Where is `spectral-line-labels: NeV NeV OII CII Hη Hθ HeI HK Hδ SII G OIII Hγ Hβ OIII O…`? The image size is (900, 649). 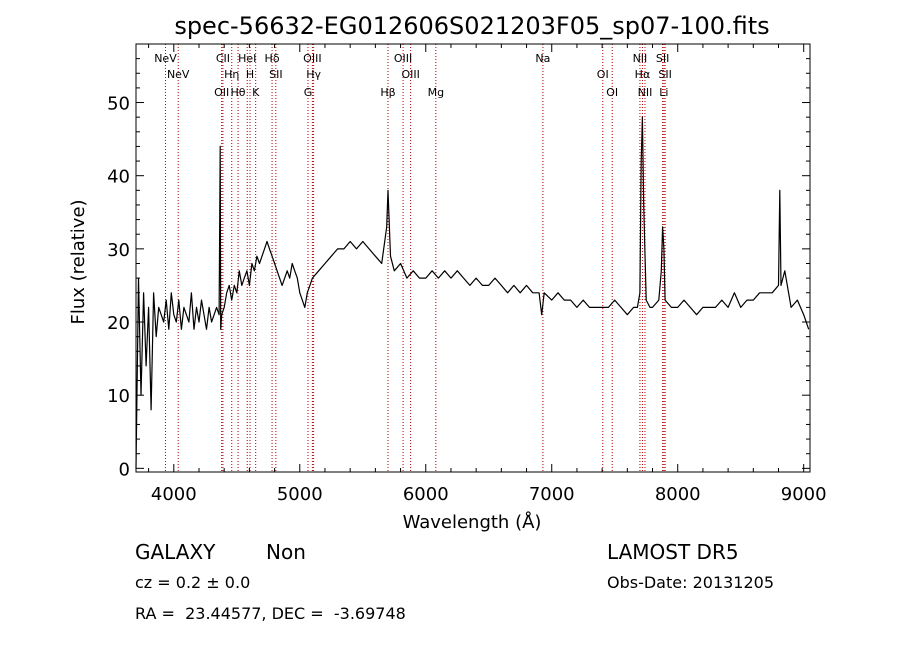
spectral-line-labels: NeV NeV OII CII Hη Hθ HeI HK Hδ SII G OIII Hγ Hβ OIII O… is located at coordinates (413, 75).